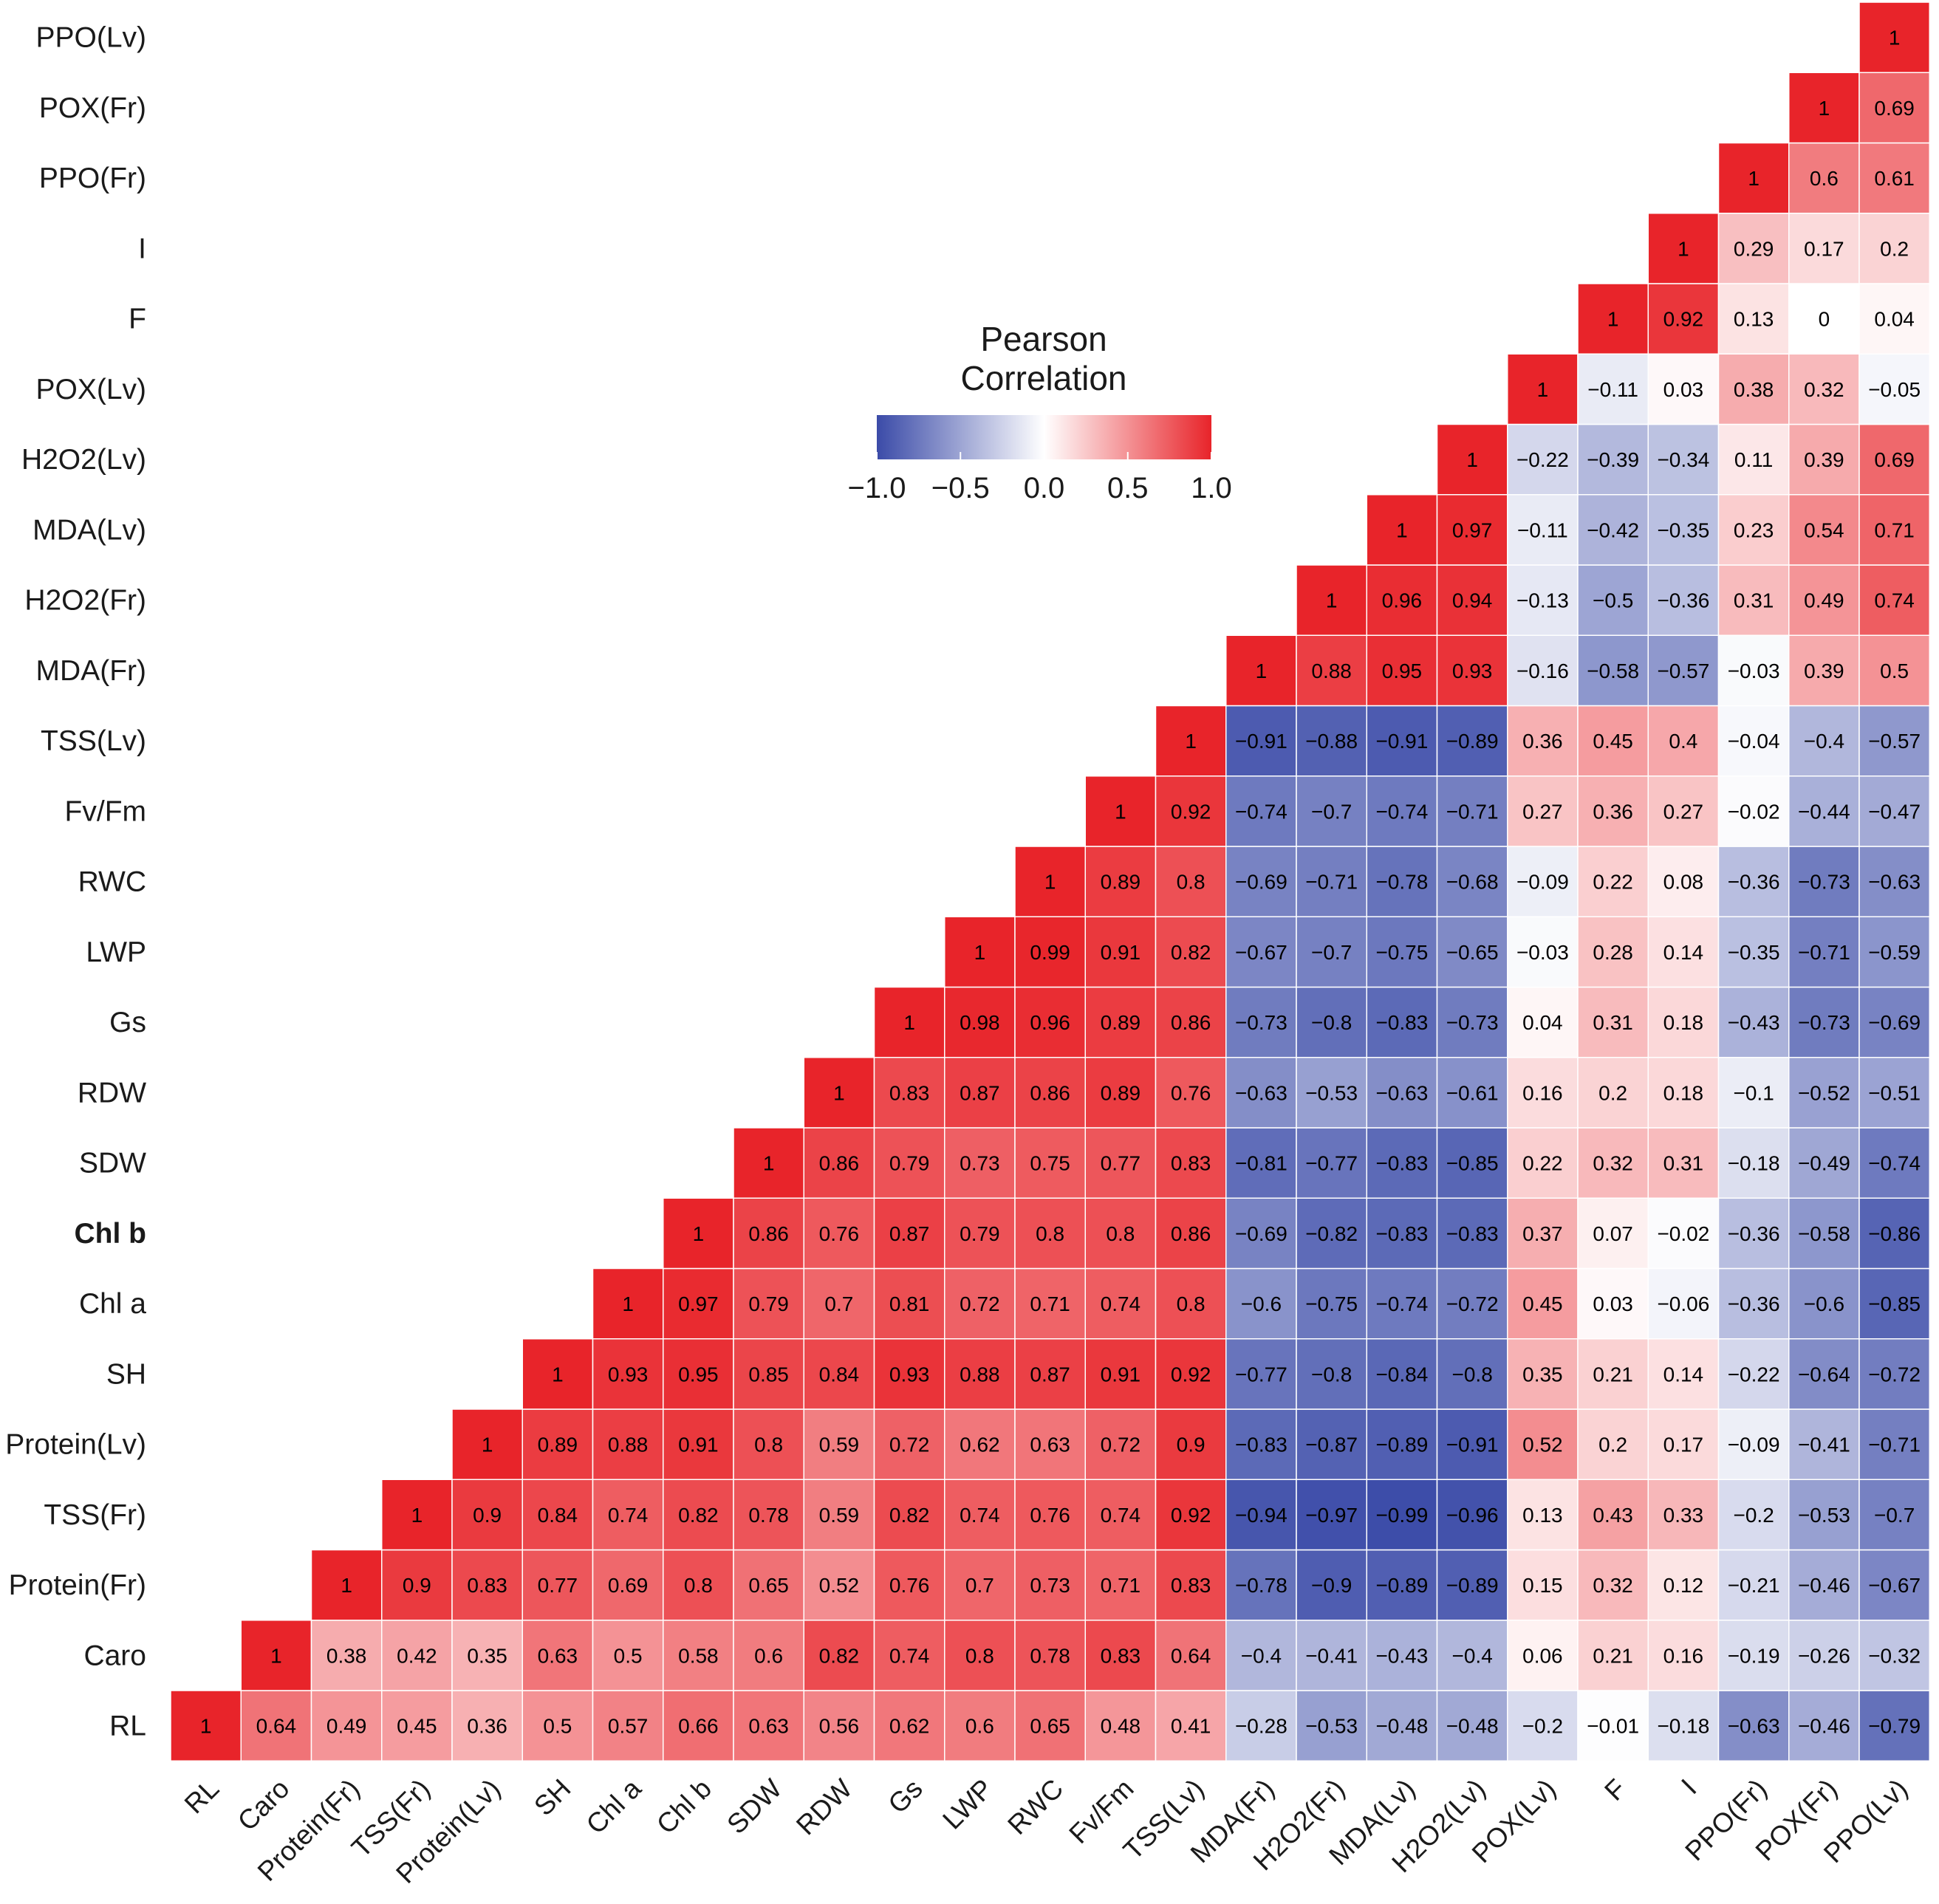 Image resolution: width=1939 pixels, height=1904 pixels. What do you see at coordinates (698, 1727) in the screenshot?
I see `cell-label-rl-chl-b: 0.66` at bounding box center [698, 1727].